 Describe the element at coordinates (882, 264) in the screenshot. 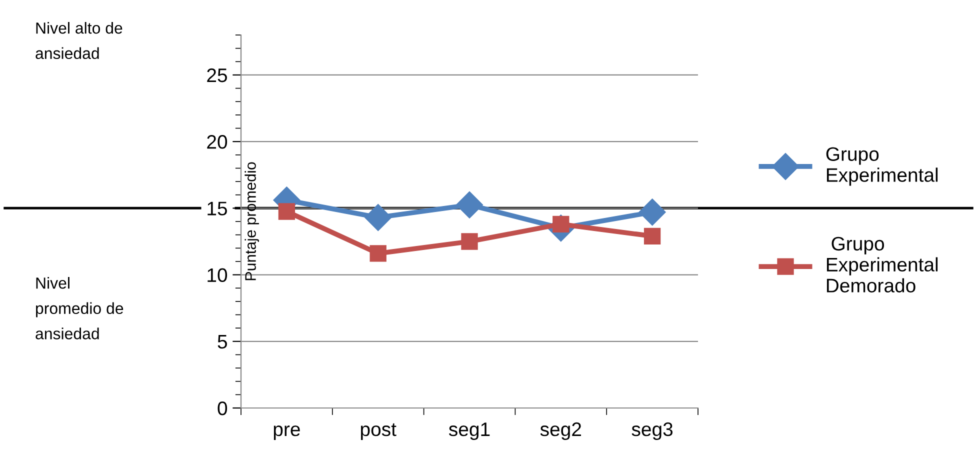

I see `legend-label: Grupo Experimental Demorado` at that location.